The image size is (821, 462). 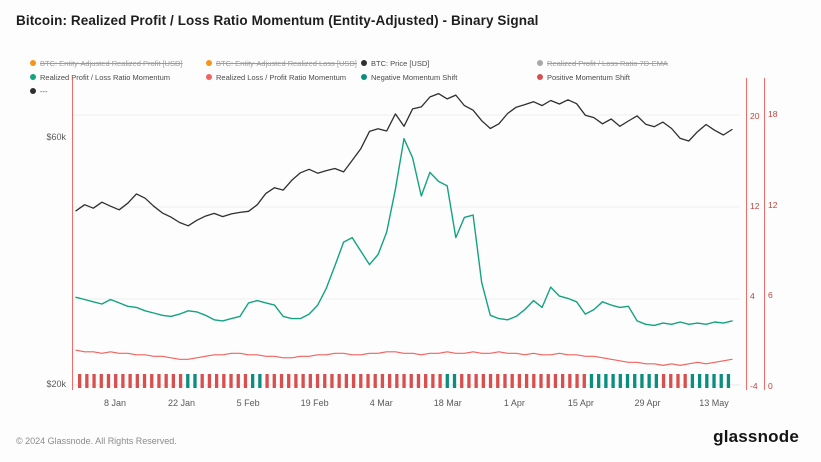 I want to click on x-axis-label: 8 Jan, so click(x=115, y=403).